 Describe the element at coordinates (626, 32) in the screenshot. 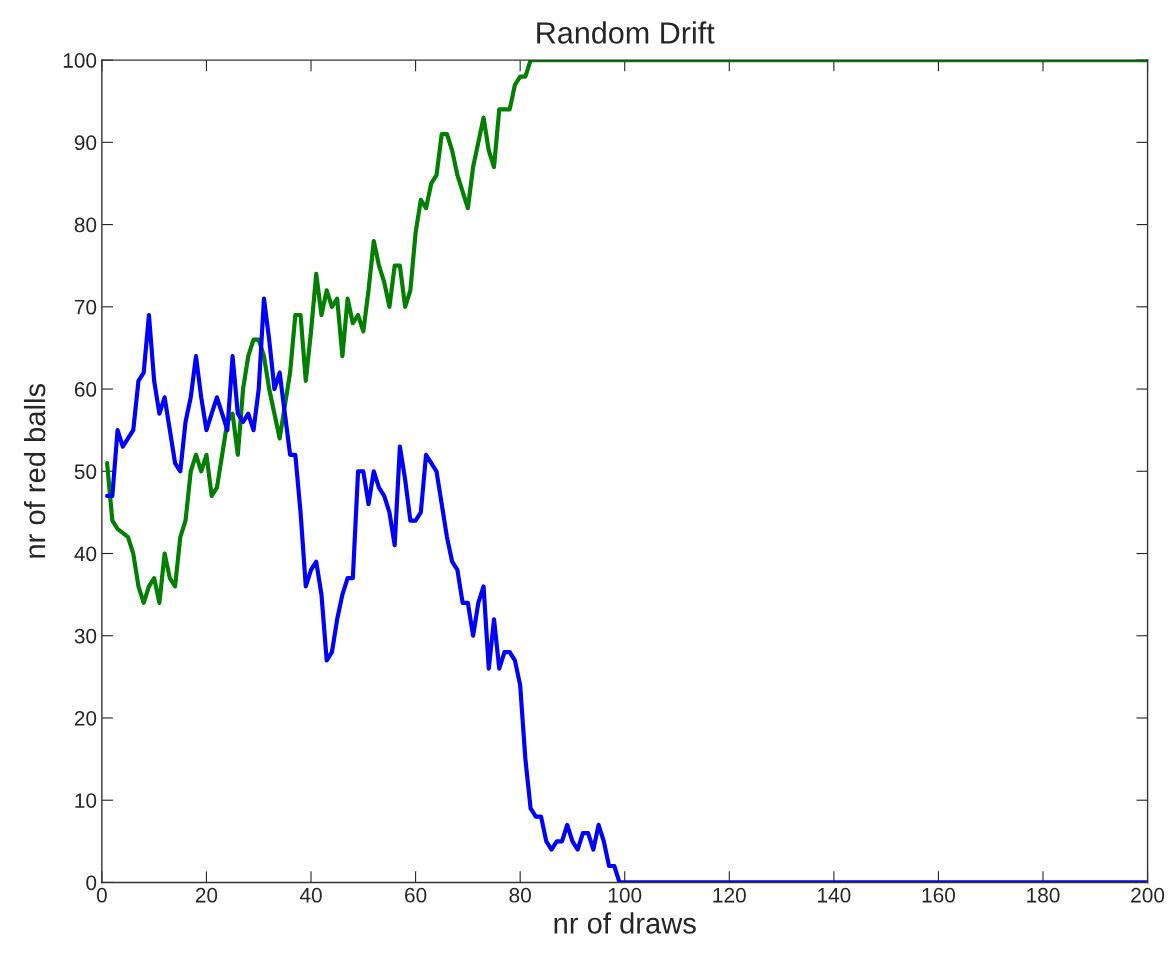

I see `chart-title: Random Drift` at that location.